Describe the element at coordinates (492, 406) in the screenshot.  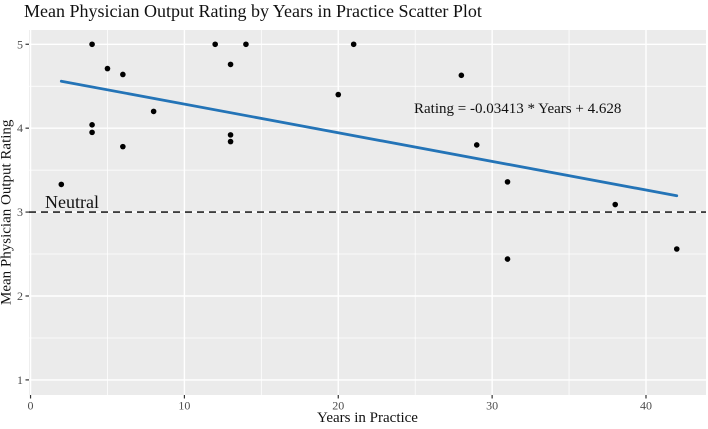
I see `x-tick-label: 30` at that location.